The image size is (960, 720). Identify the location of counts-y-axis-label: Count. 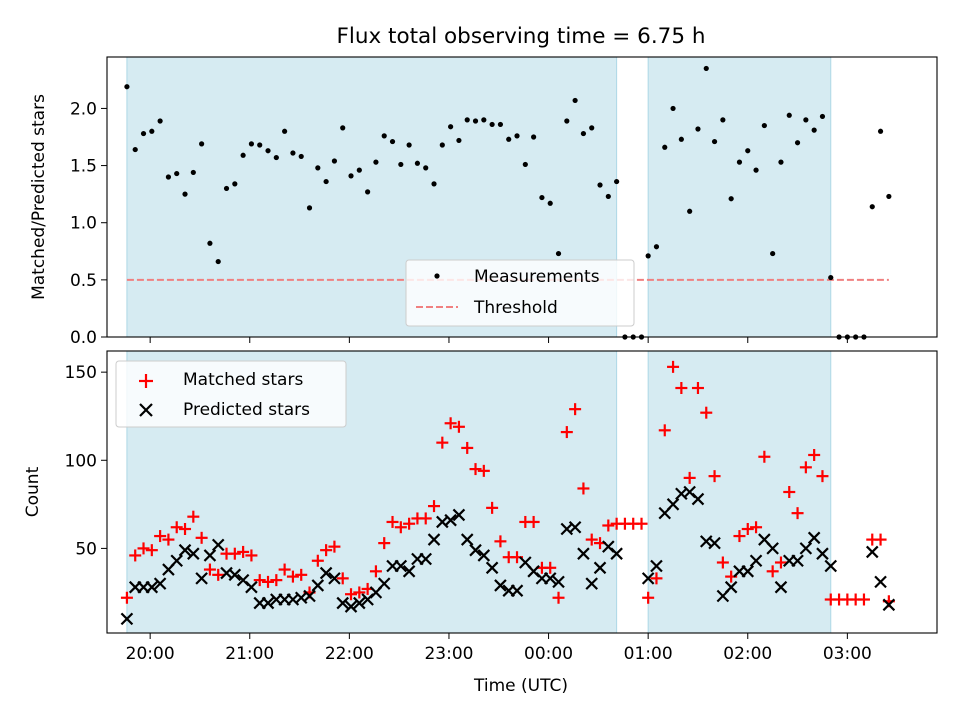
(33, 491).